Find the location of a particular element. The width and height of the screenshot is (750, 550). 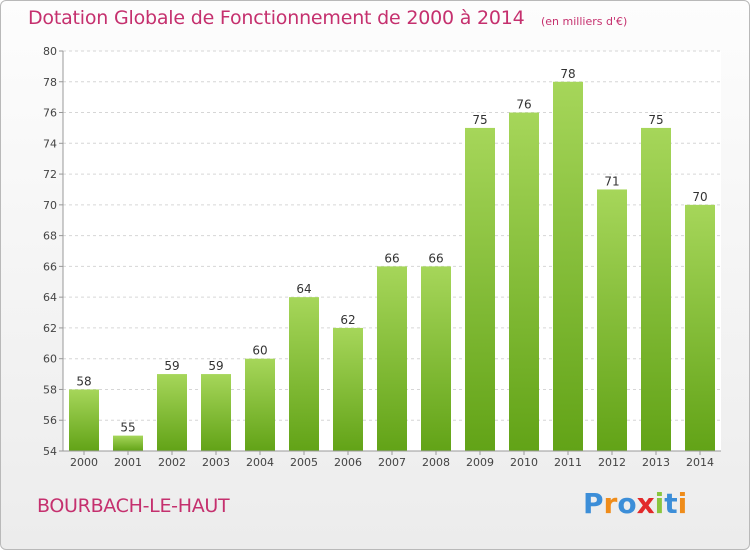

y-tick-label: 54 is located at coordinates (50, 451).